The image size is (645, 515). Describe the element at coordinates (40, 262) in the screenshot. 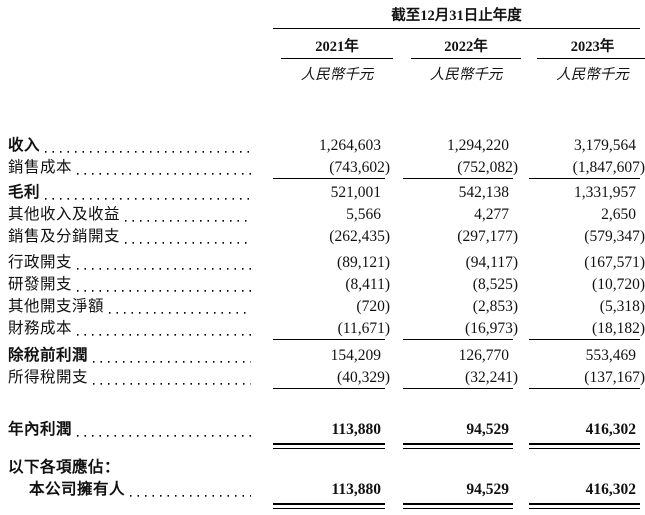

I see `row-label: 行政開支` at that location.